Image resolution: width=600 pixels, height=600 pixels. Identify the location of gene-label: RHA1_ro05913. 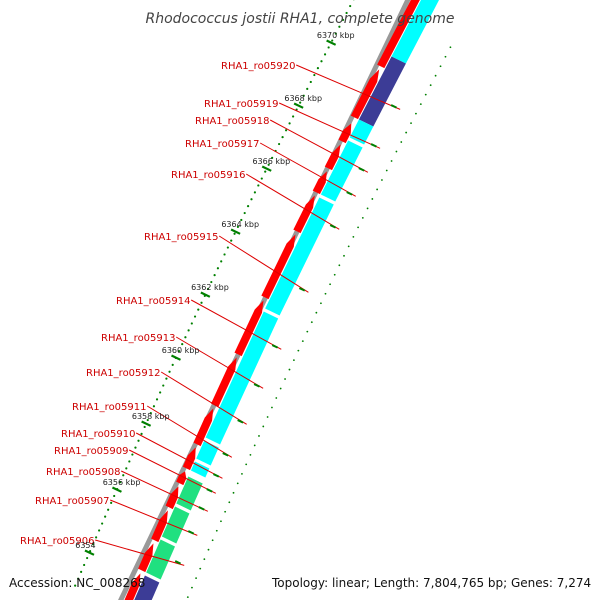
(138, 338).